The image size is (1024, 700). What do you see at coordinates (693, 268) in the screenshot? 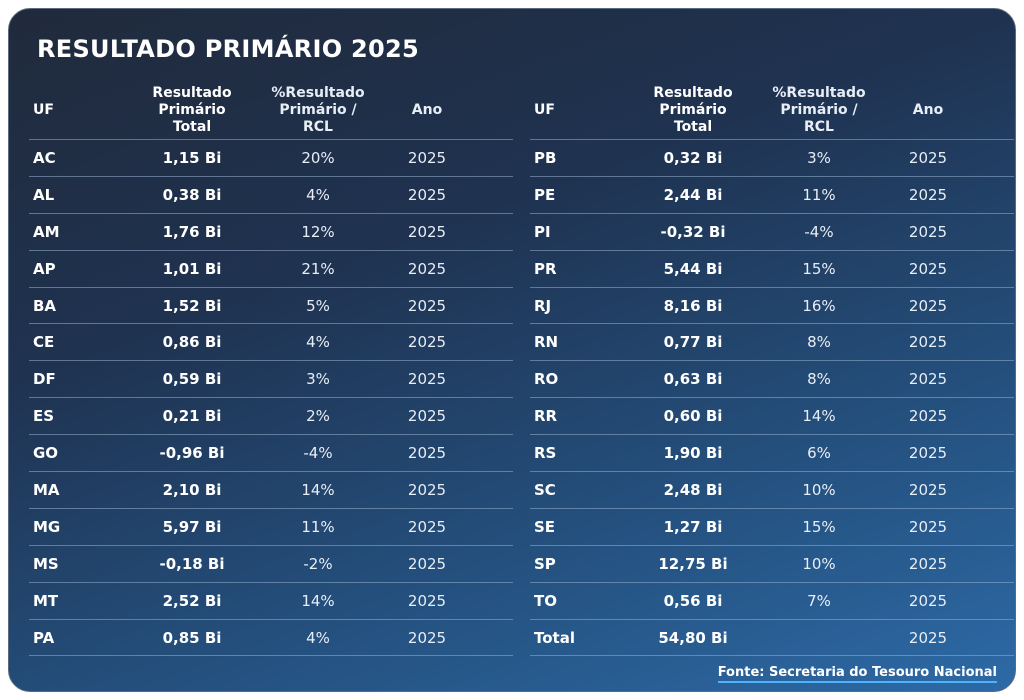
I see `cell-resultado: 5,44 Bi` at bounding box center [693, 268].